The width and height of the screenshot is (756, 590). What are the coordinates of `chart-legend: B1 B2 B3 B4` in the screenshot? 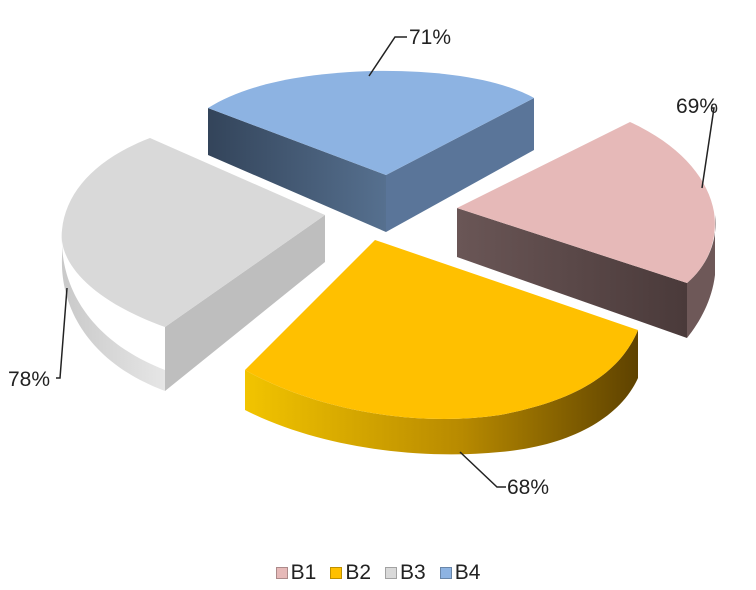 It's located at (378, 573).